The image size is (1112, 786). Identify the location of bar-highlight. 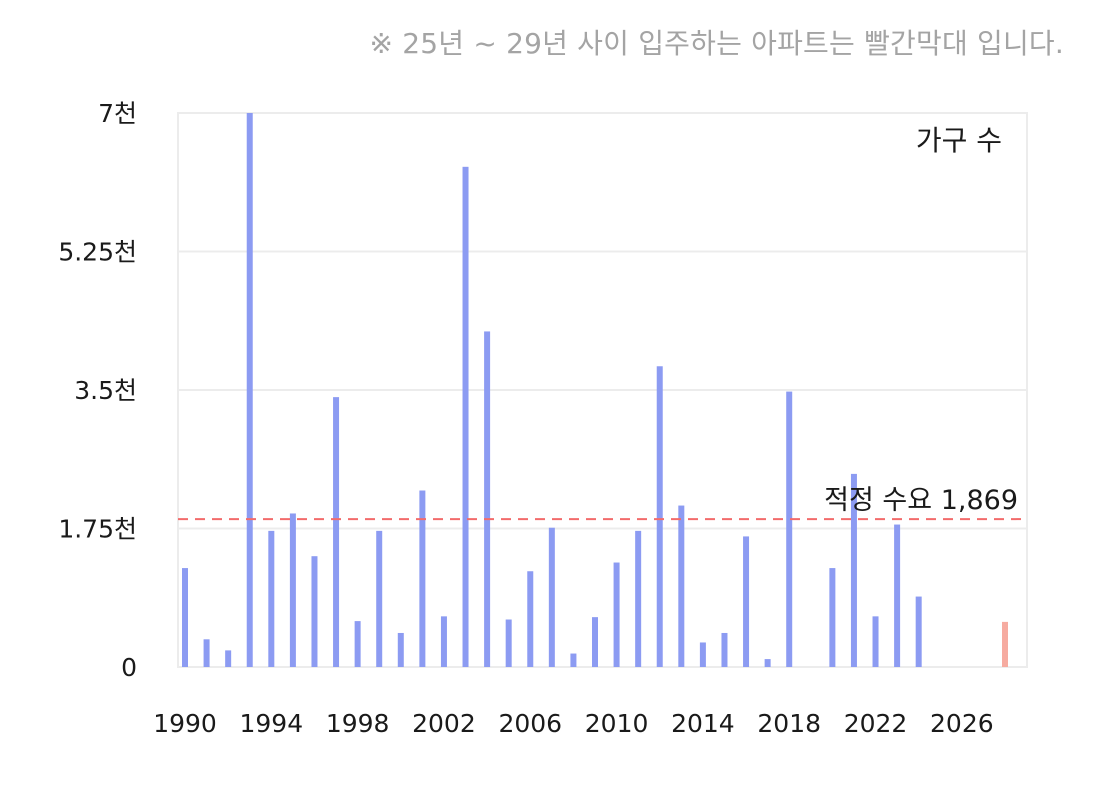
(1005, 644).